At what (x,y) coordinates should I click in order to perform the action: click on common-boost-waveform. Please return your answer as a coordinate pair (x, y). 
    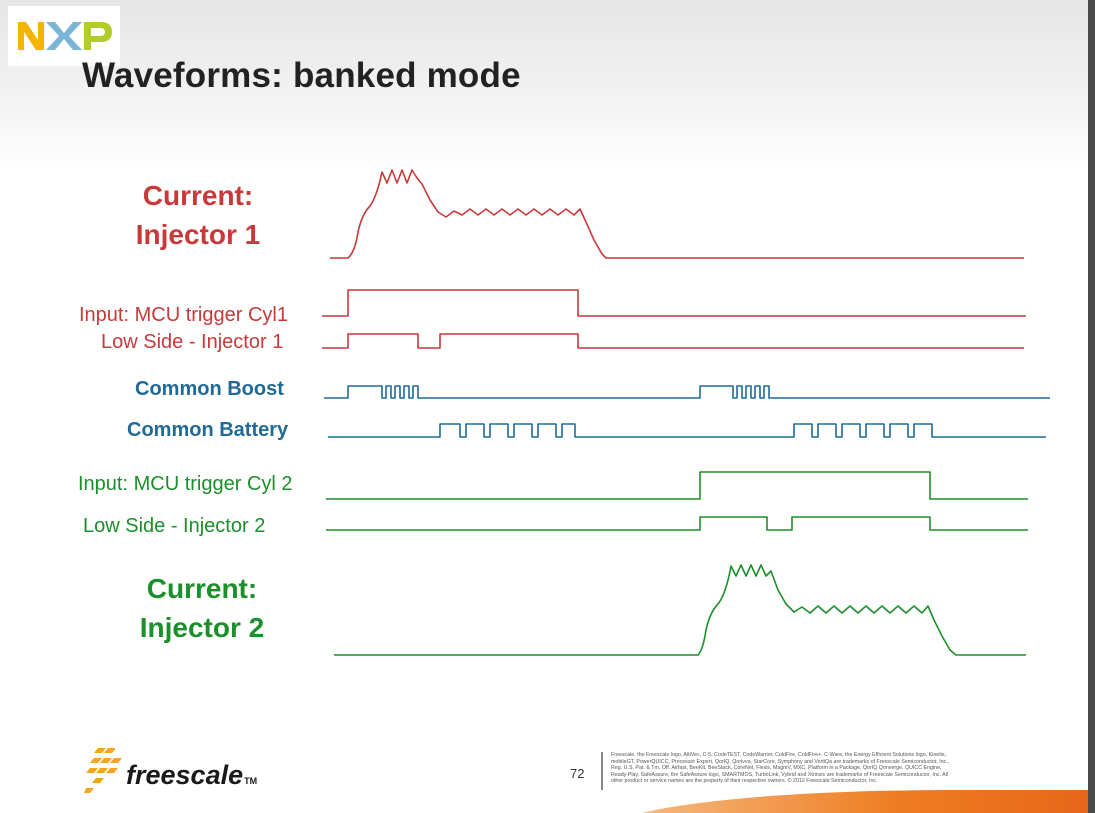
    Looking at the image, I should click on (687, 392).